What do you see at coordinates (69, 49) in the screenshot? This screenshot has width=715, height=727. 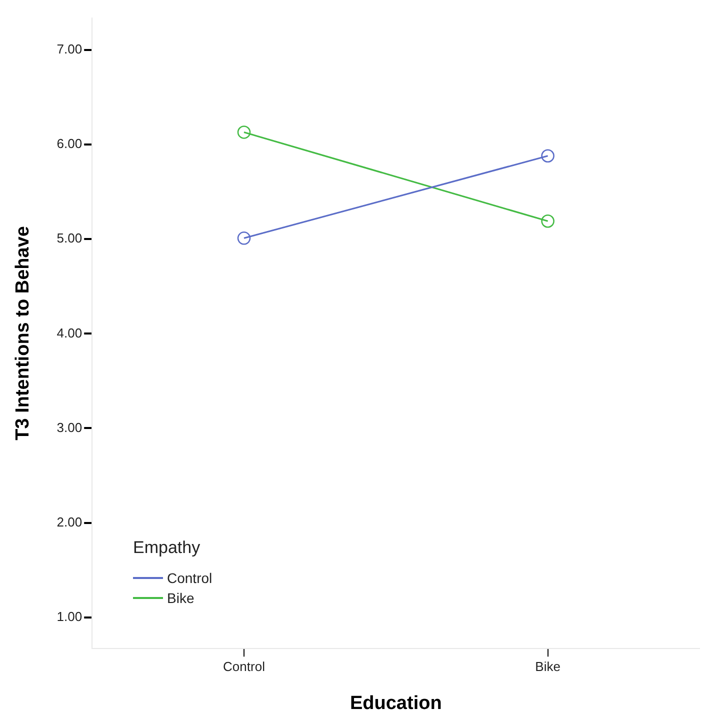 I see `y-tick-label: 7.00` at bounding box center [69, 49].